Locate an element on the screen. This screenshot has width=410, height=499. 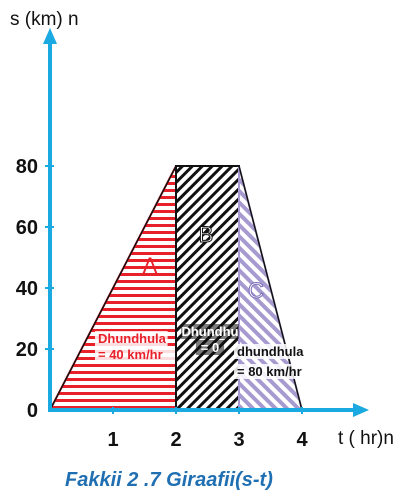
region-a-label: A is located at coordinates (150, 265).